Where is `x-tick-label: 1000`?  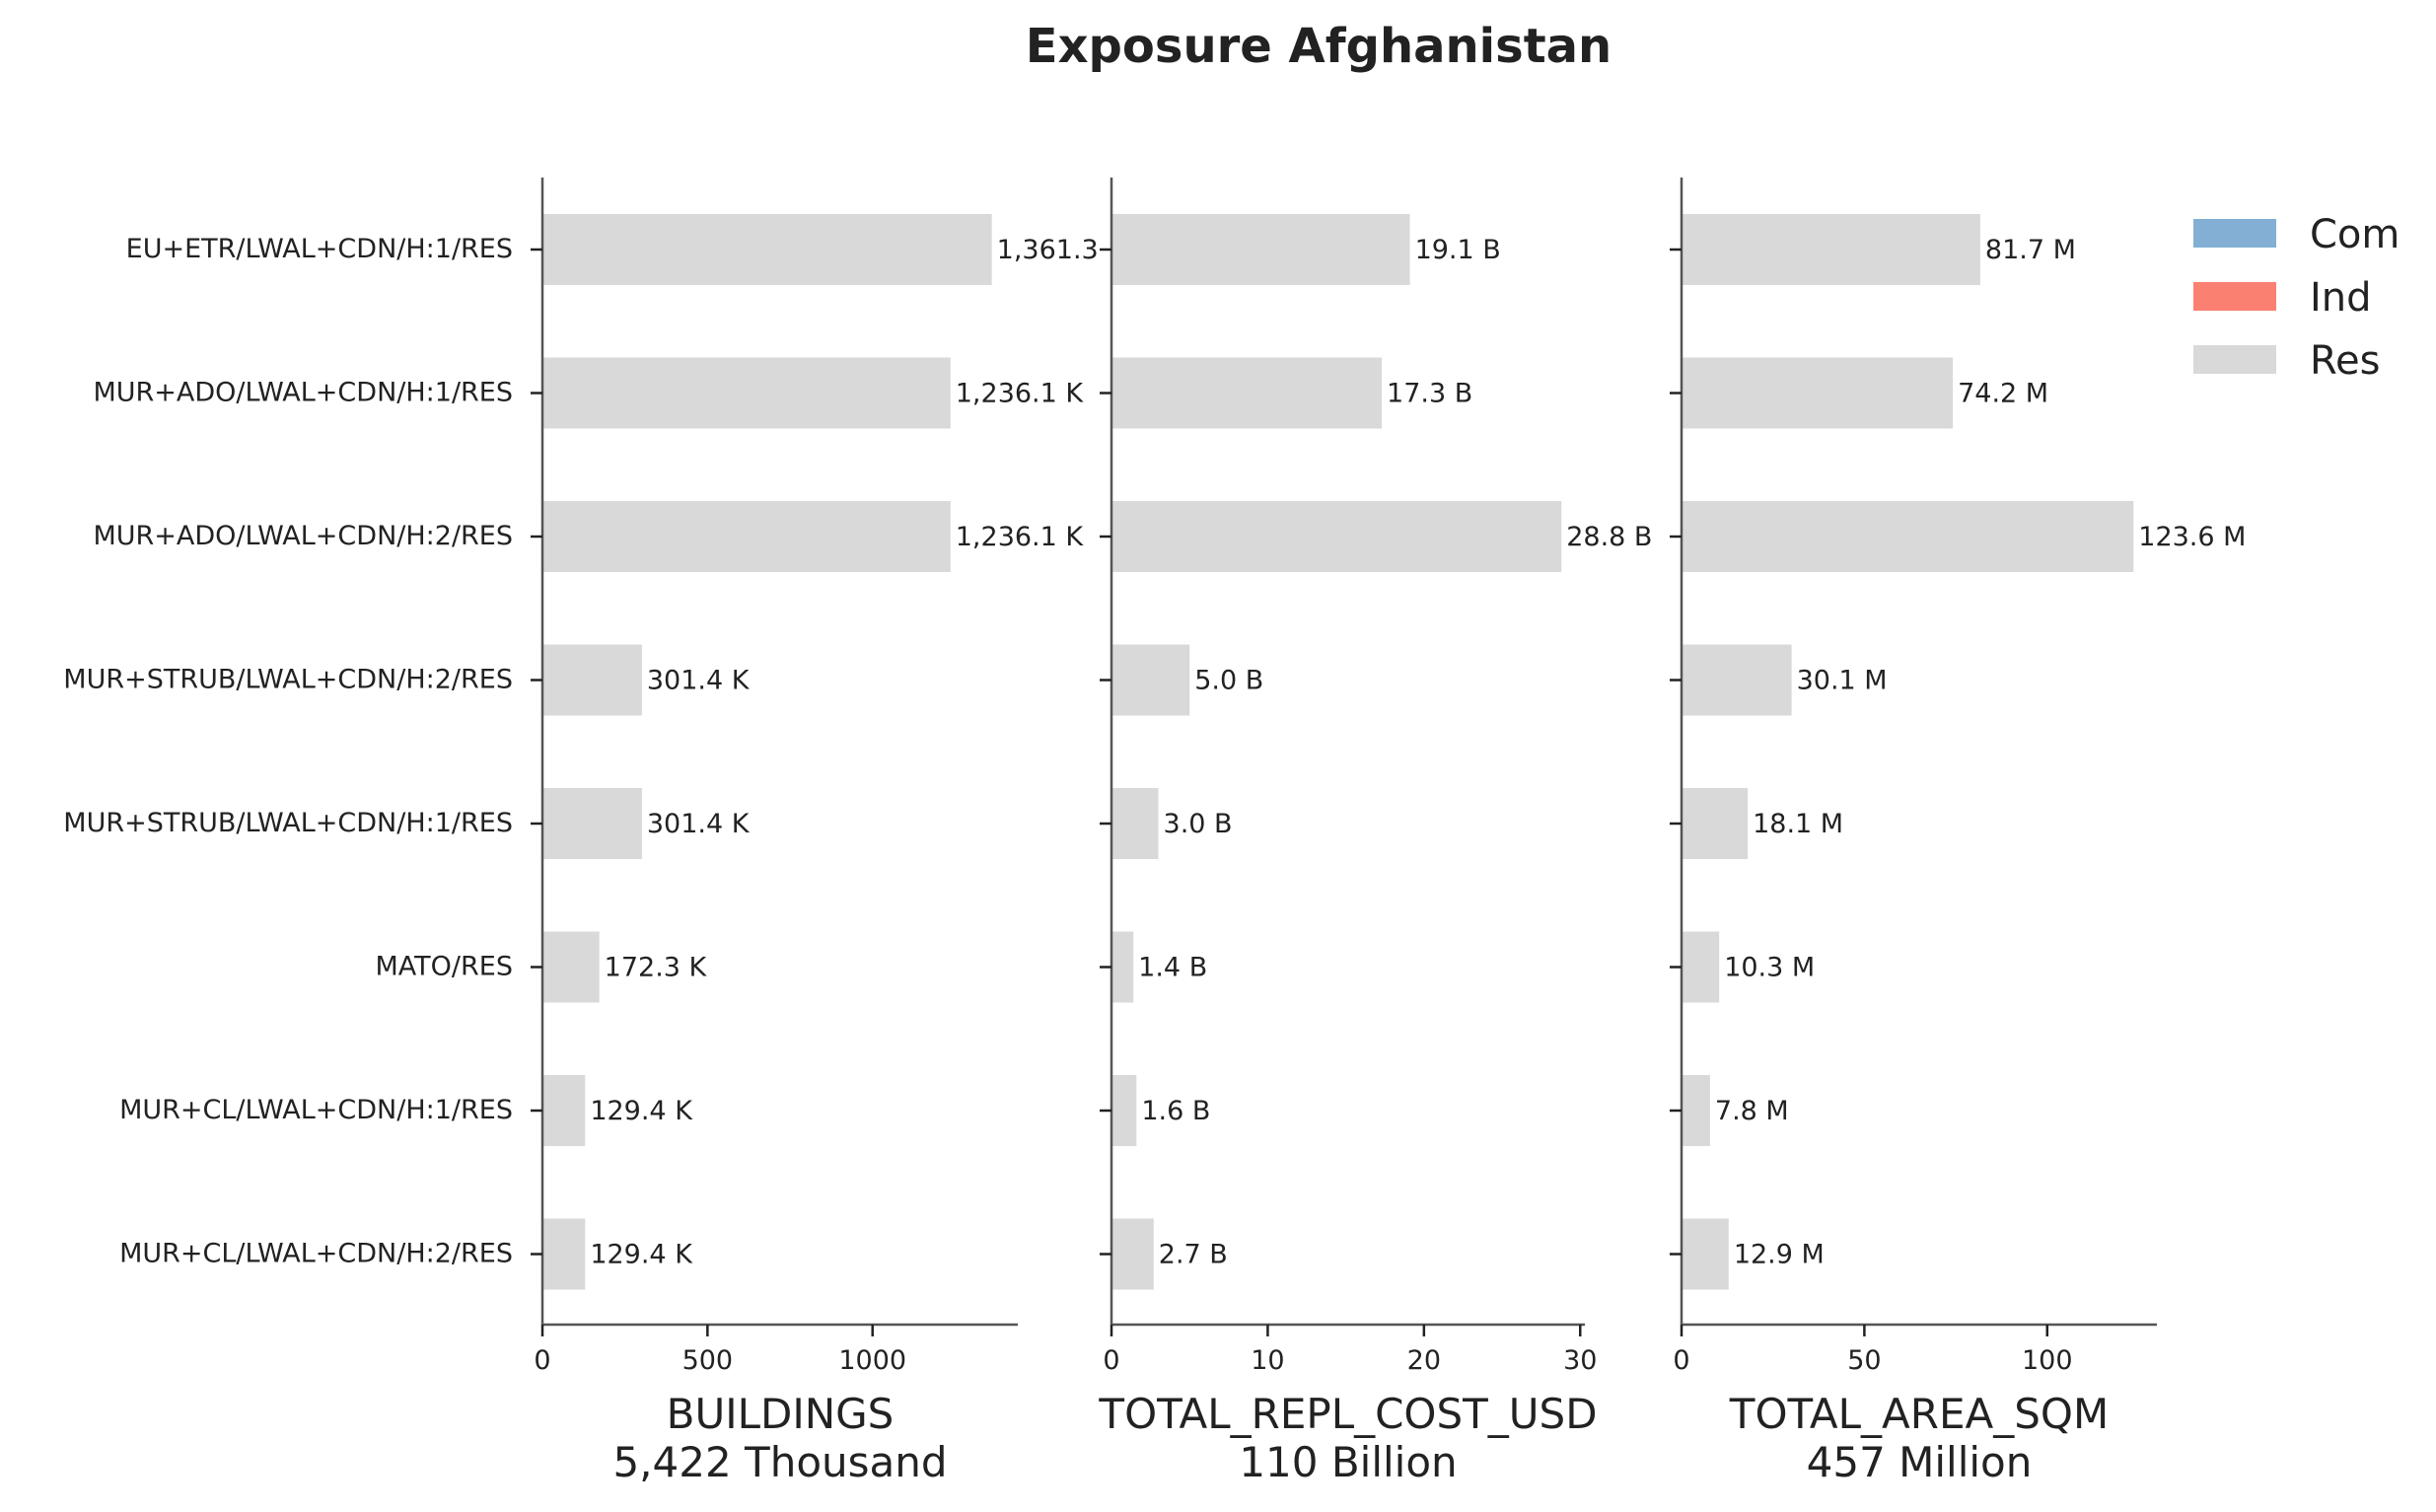 x-tick-label: 1000 is located at coordinates (872, 1360).